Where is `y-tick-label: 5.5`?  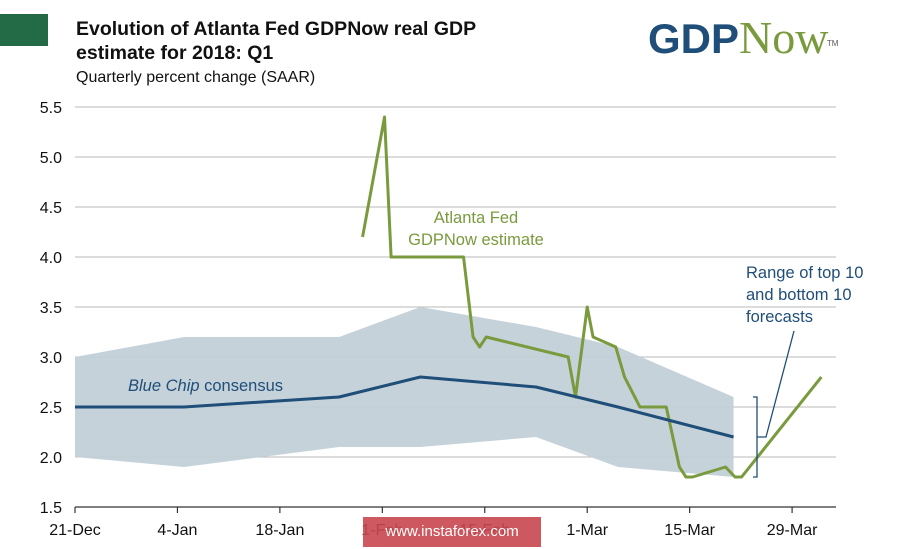
y-tick-label: 5.5 is located at coordinates (51, 108).